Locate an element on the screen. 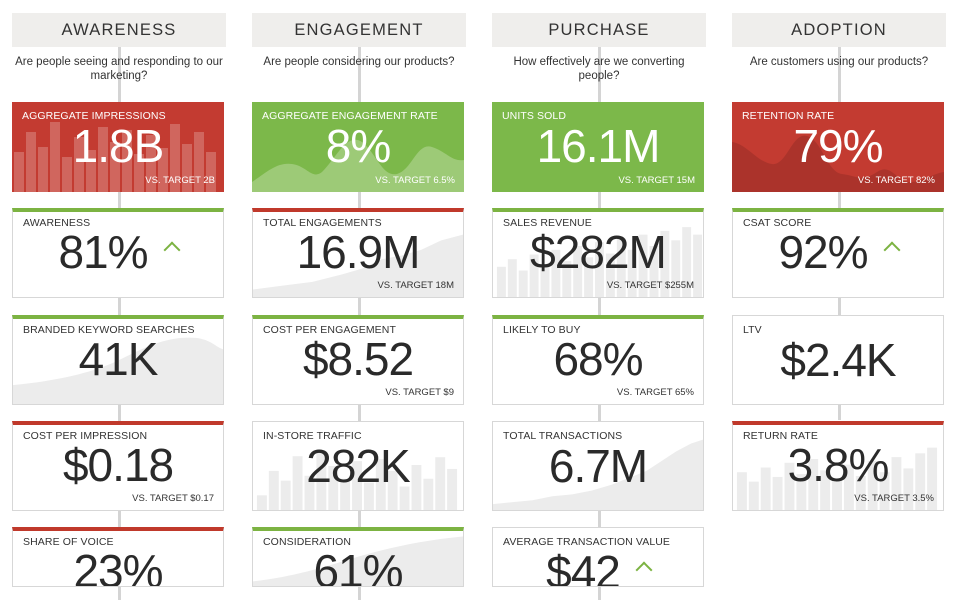 The image size is (960, 600). kpi-value: 3.8% is located at coordinates (838, 465).